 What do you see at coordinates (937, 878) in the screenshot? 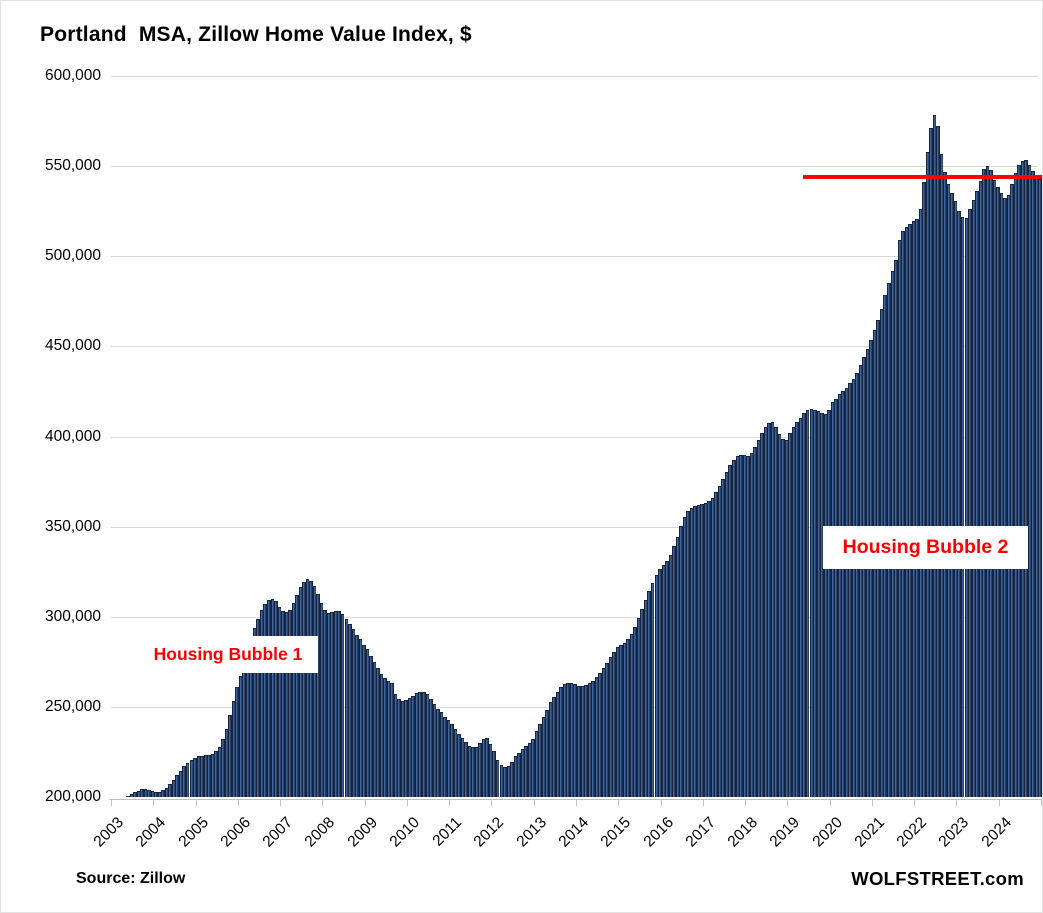
I see `wolfstreet-watermark: WOLFSTREET.com` at bounding box center [937, 878].